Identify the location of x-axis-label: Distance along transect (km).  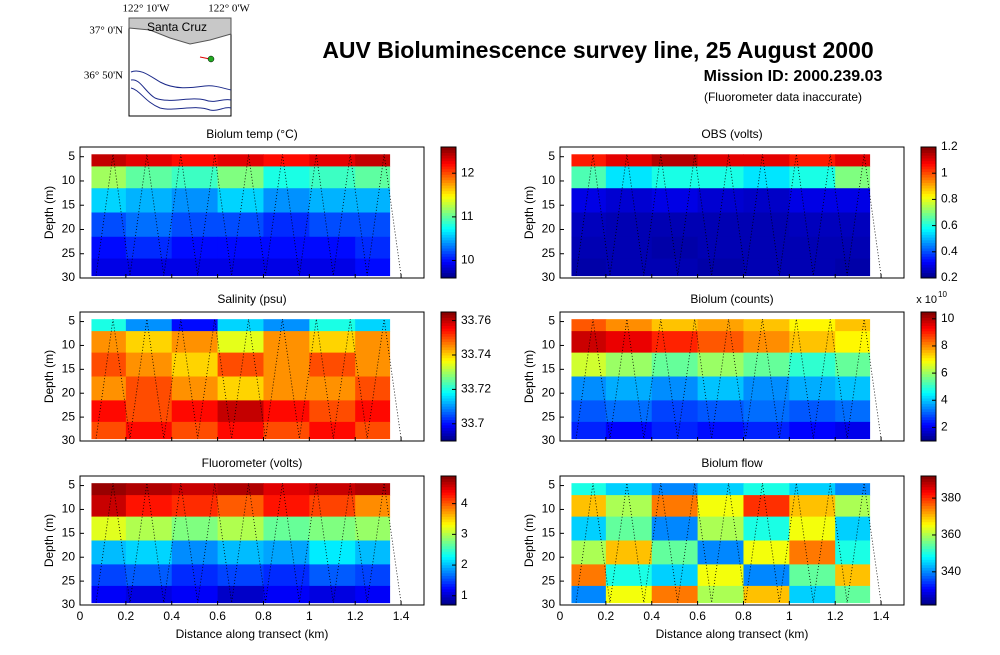
(732, 634).